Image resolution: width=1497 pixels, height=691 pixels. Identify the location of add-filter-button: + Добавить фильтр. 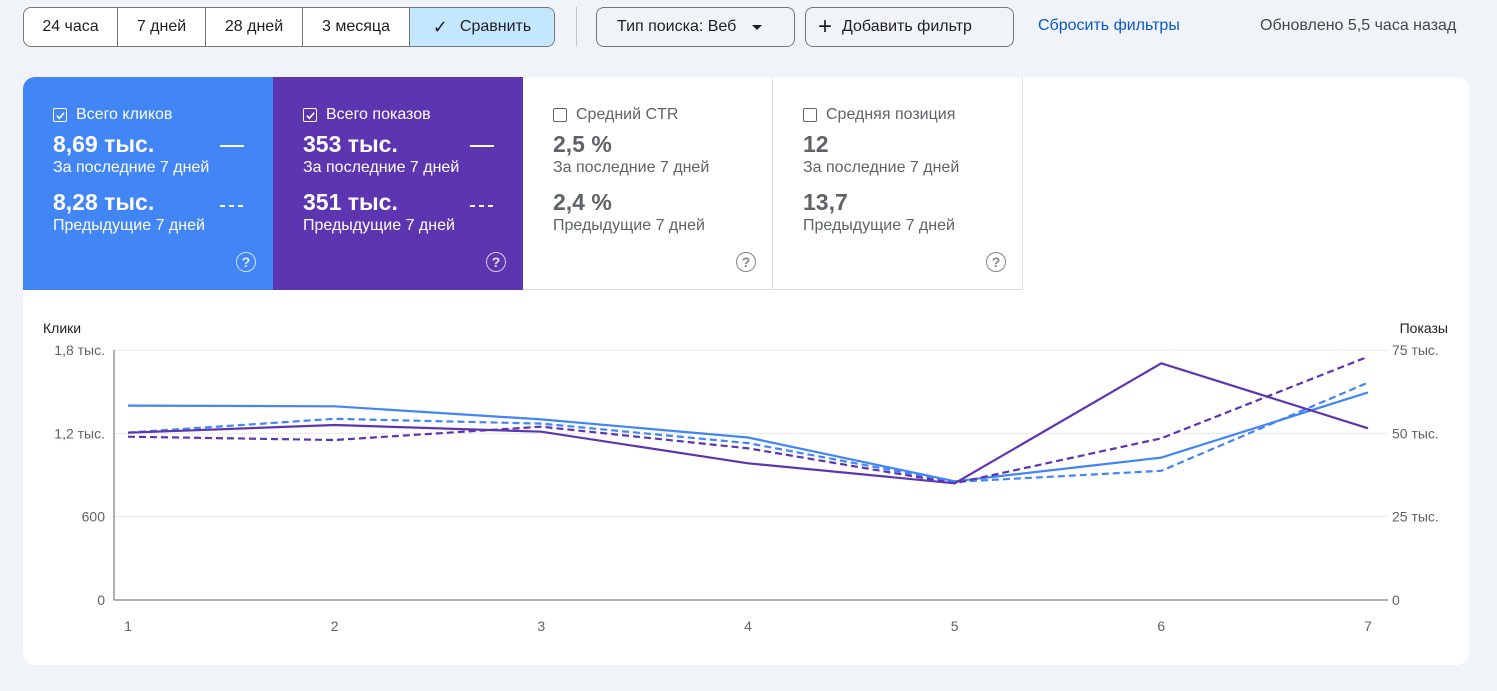
(909, 27).